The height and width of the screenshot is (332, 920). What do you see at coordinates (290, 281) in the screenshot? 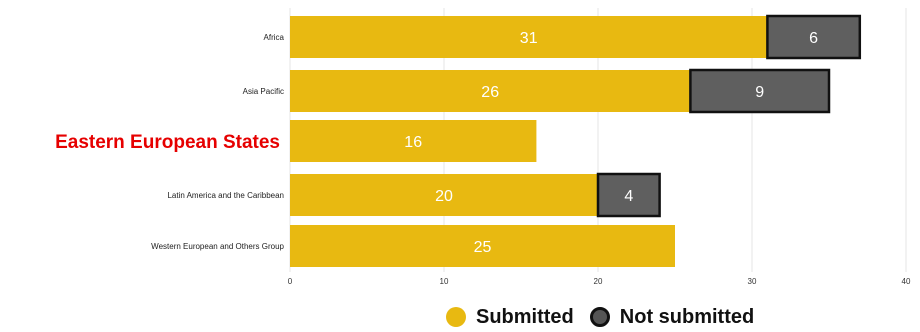
I see `x-tick-label: 0` at bounding box center [290, 281].